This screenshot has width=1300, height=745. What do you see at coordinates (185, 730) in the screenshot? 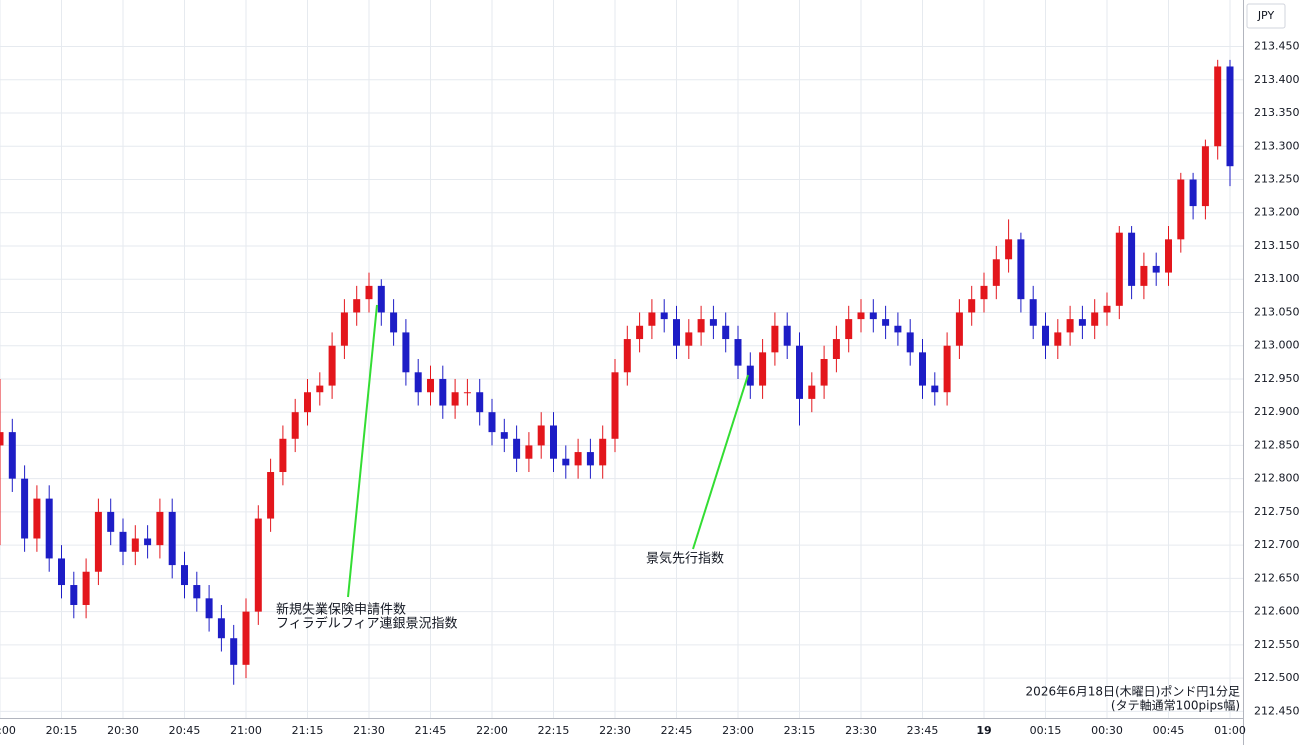
I see `x-tick-label: 20:45` at bounding box center [185, 730].